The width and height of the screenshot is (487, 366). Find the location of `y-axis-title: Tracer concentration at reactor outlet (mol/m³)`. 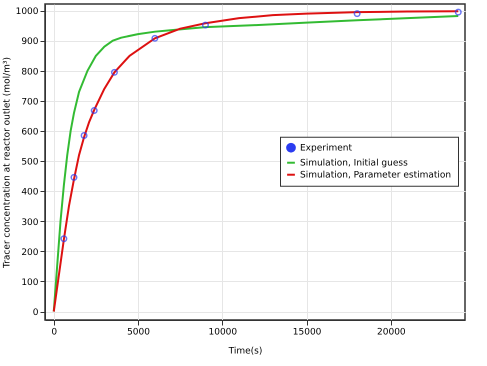

y-axis-title: Tracer concentration at reactor outlet (mol/m³) is located at coordinates (7, 163).